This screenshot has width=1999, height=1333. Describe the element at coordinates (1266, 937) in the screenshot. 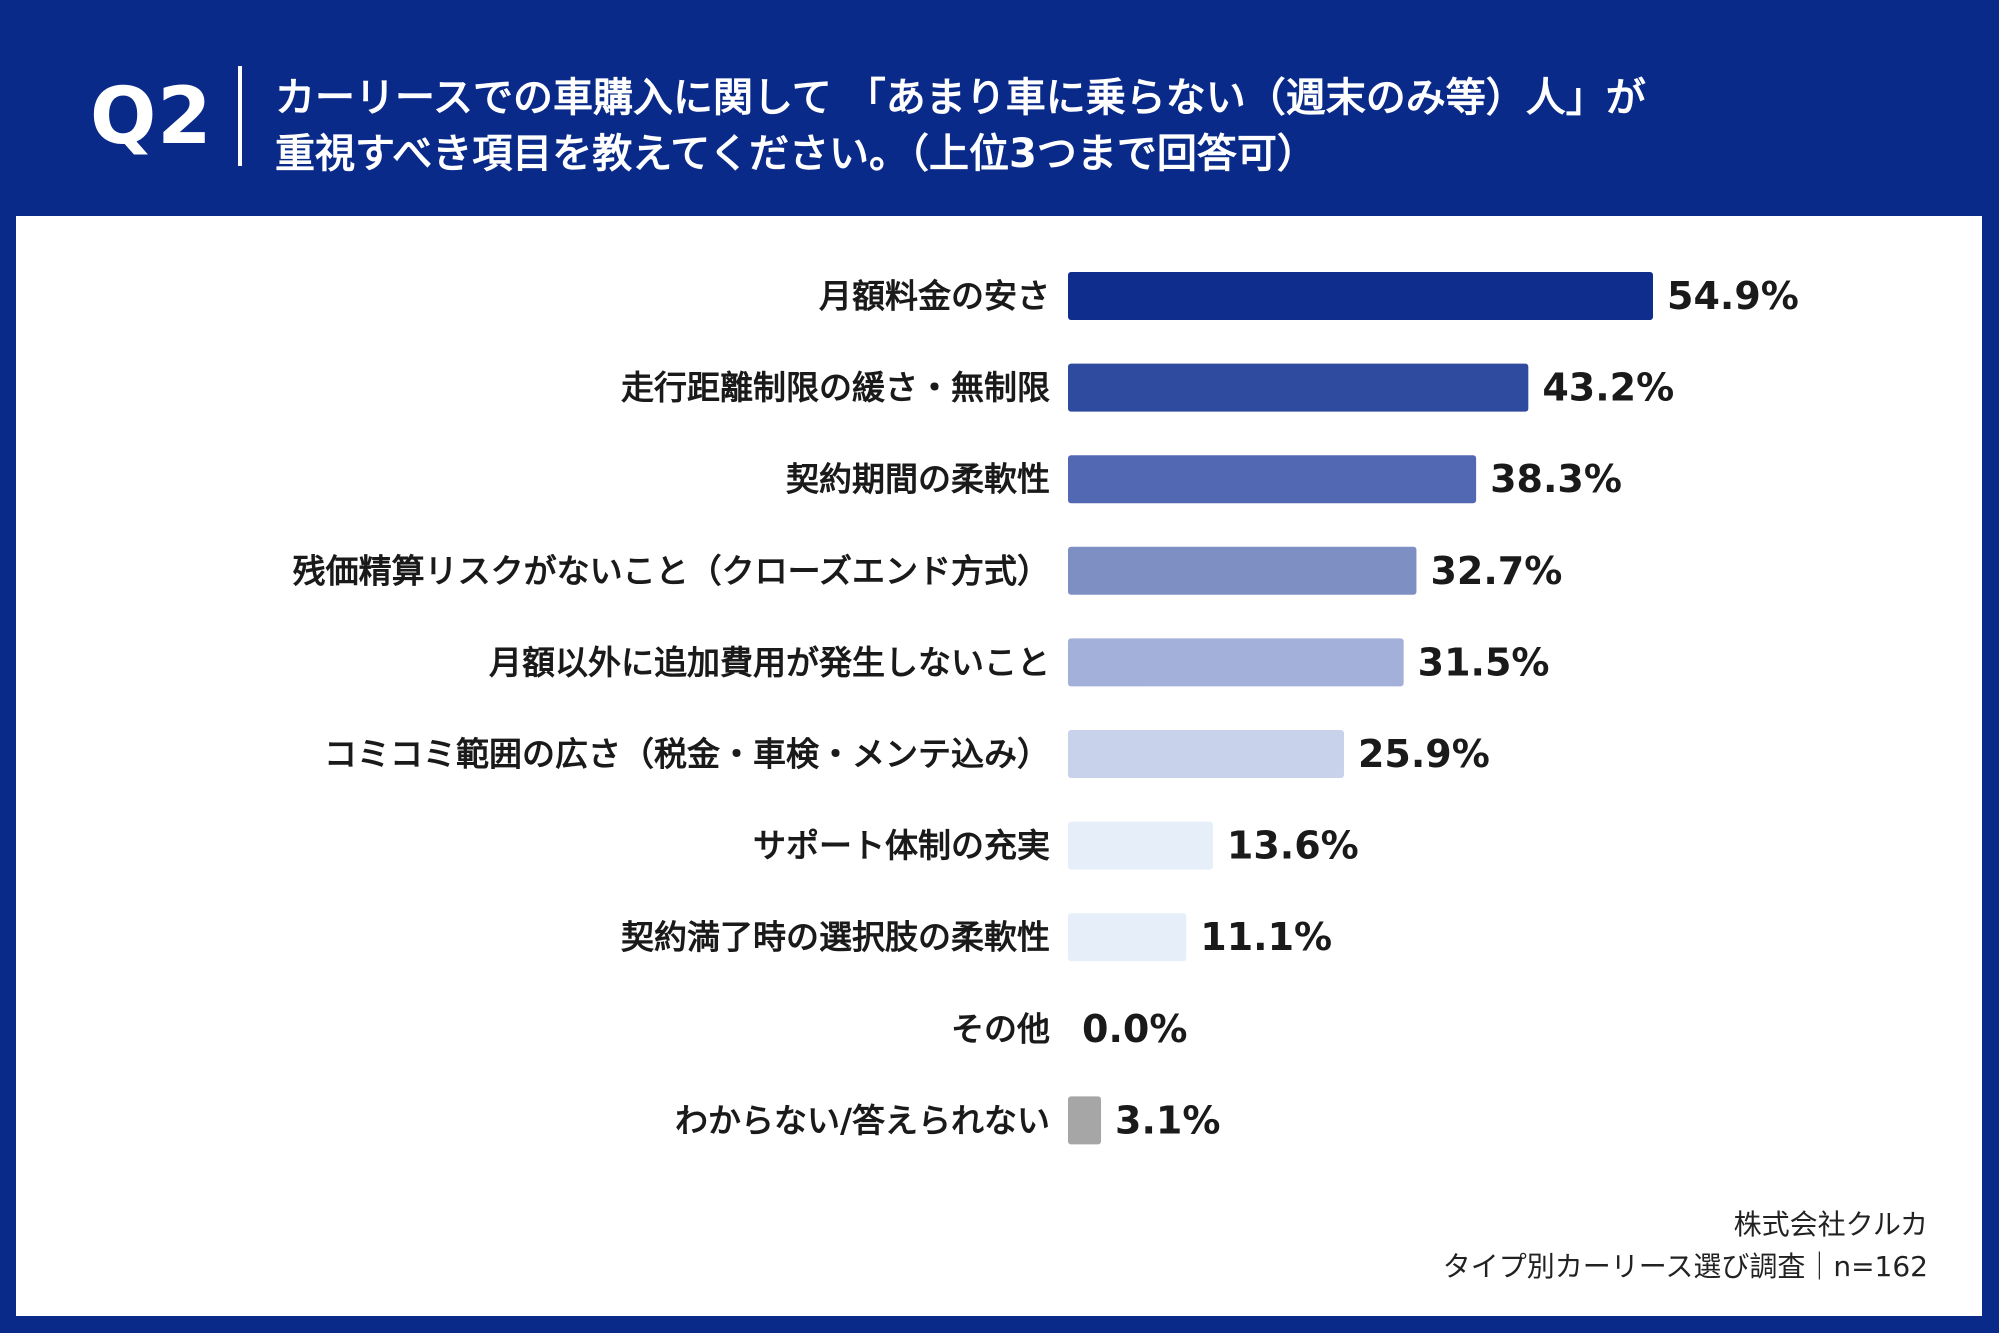

I see `value-label: 11.1%` at that location.